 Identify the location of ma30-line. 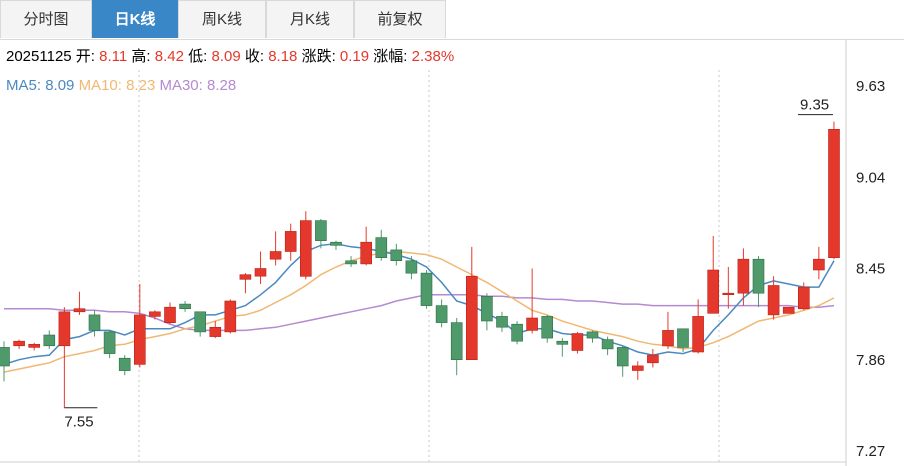
(419, 313).